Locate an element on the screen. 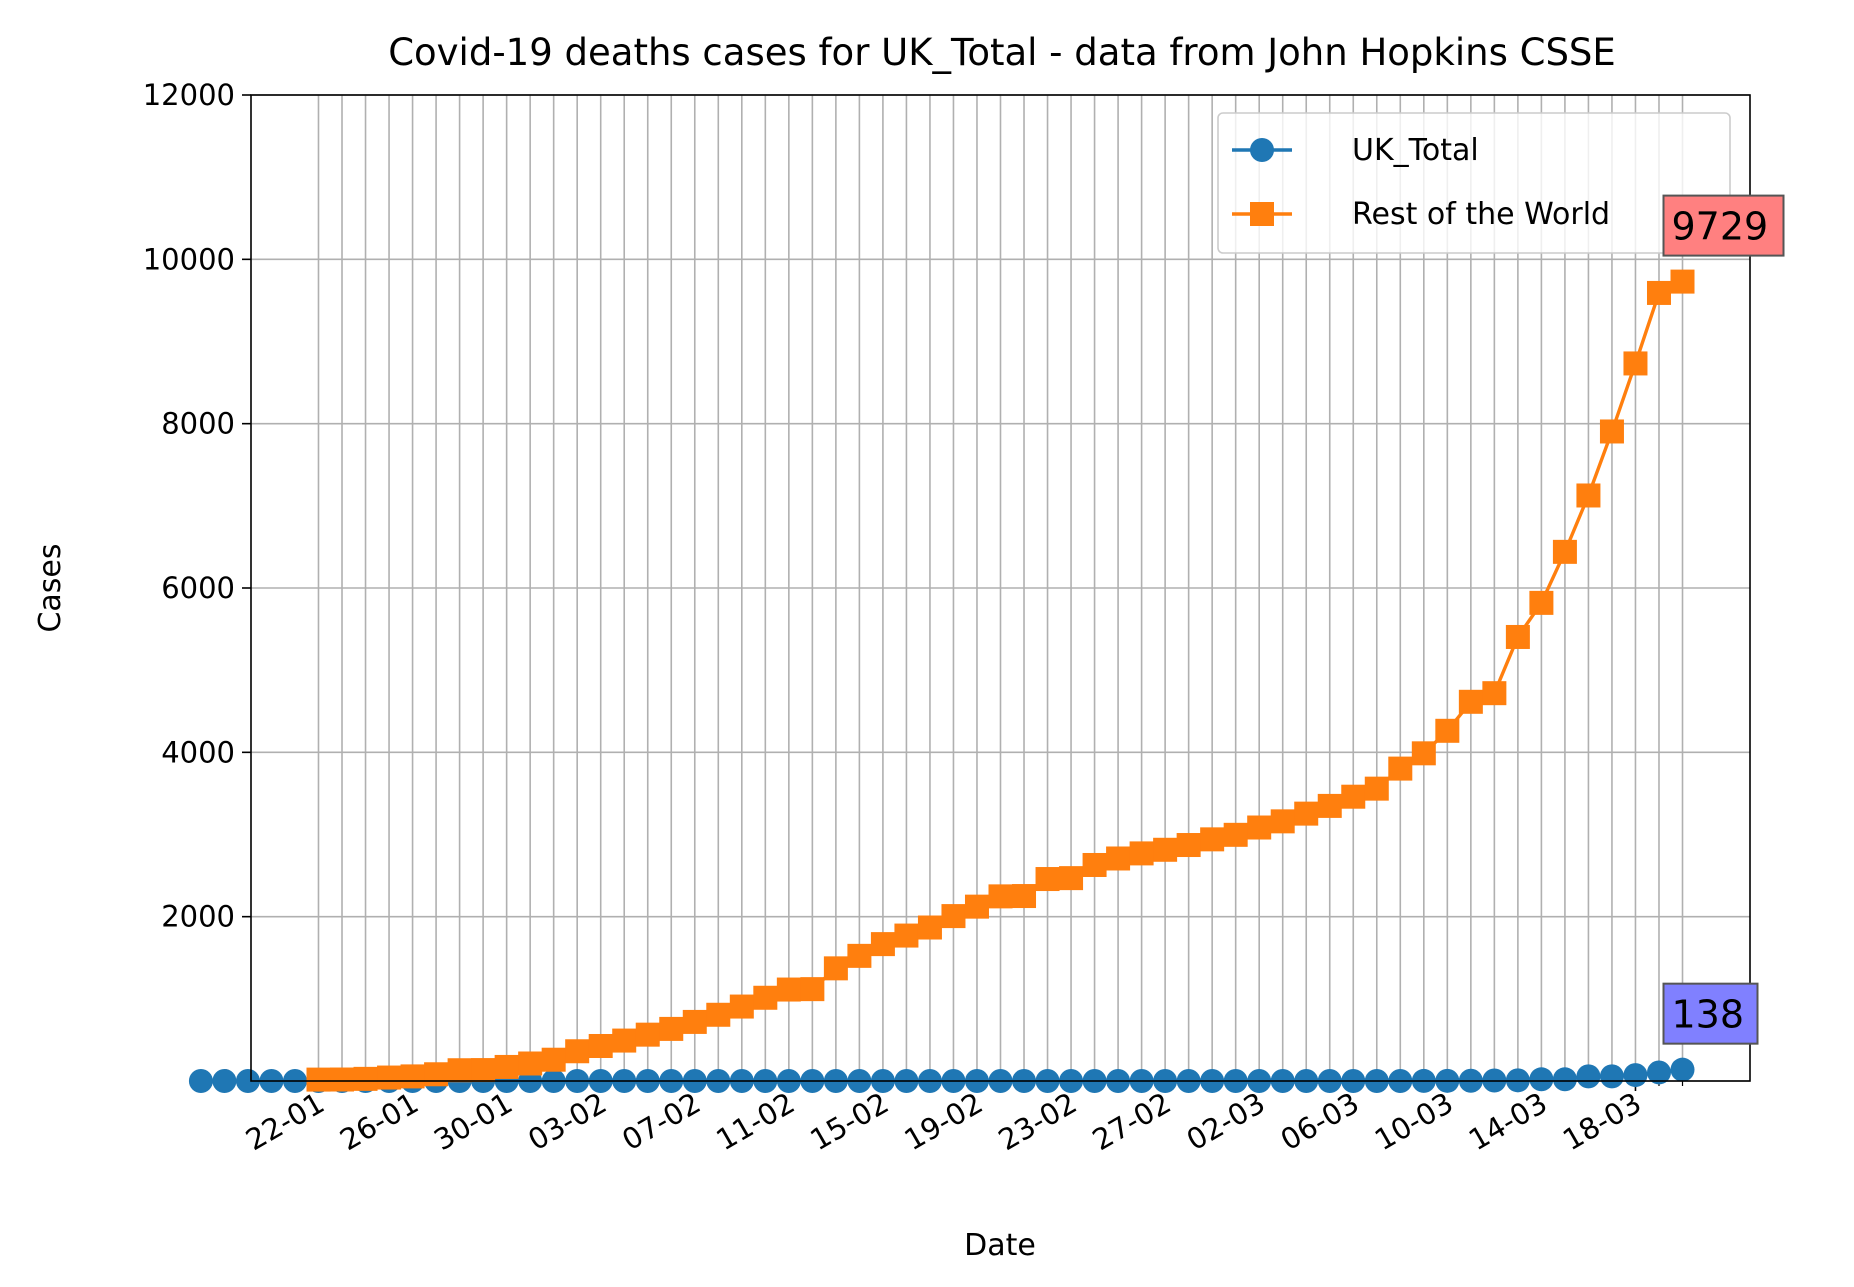 The image size is (1854, 1287). y-tick-label: 12000 is located at coordinates (189, 95).